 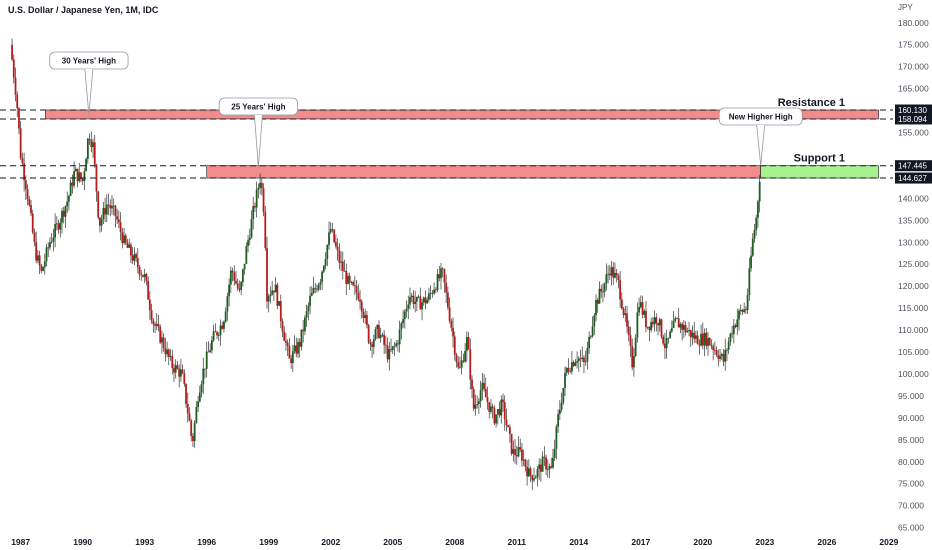 What do you see at coordinates (913, 242) in the screenshot?
I see `y-tick-label: 130.000` at bounding box center [913, 242].